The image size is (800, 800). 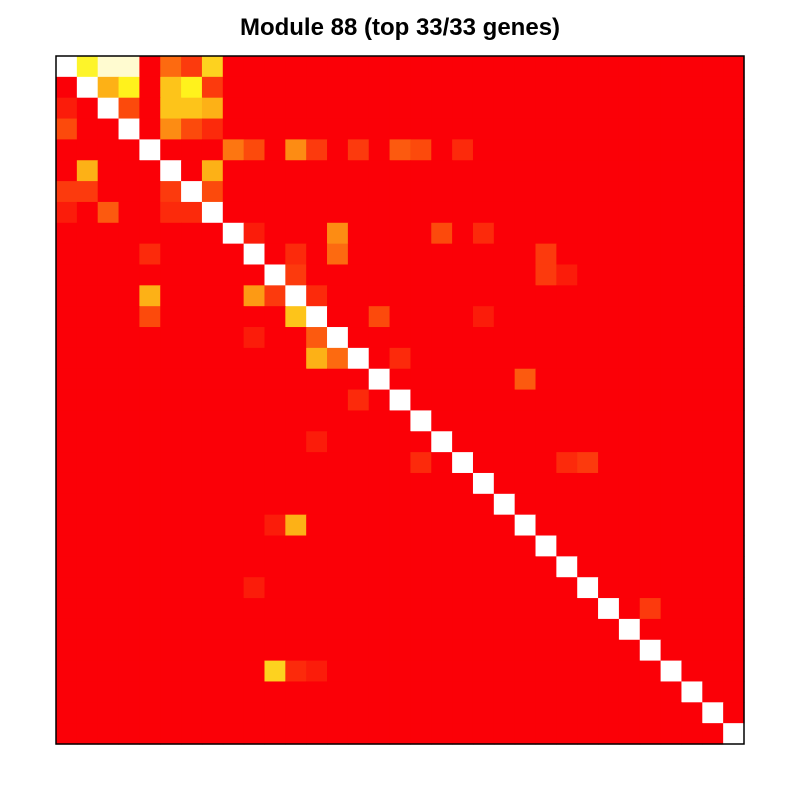 What do you see at coordinates (358, 421) in the screenshot?
I see `heatmap-cell-r17-c14` at bounding box center [358, 421].